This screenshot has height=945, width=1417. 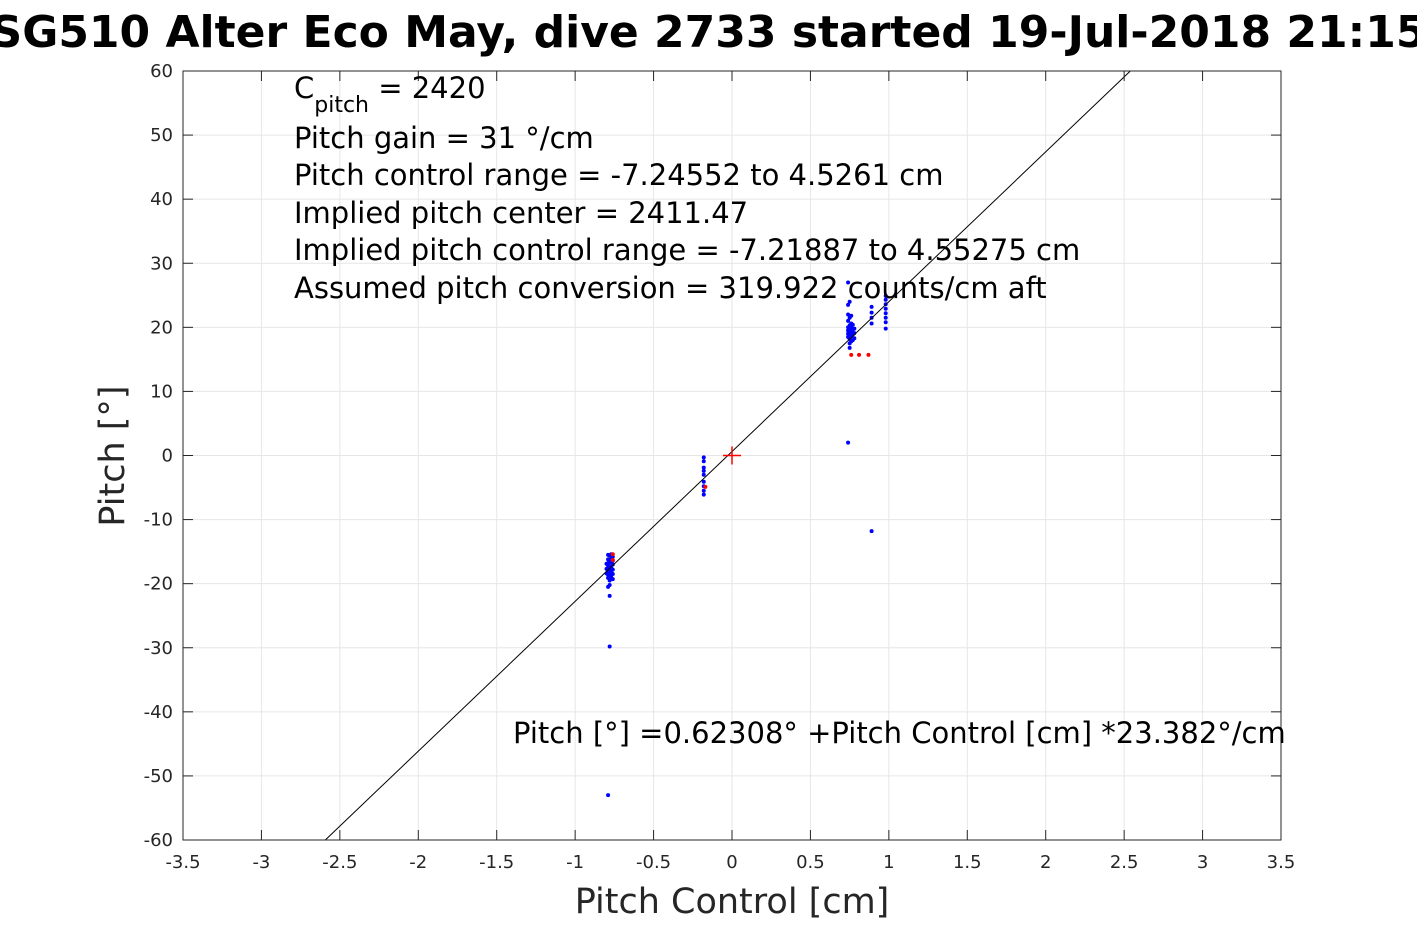 I want to click on x-tick-label: -3, so click(x=261, y=862).